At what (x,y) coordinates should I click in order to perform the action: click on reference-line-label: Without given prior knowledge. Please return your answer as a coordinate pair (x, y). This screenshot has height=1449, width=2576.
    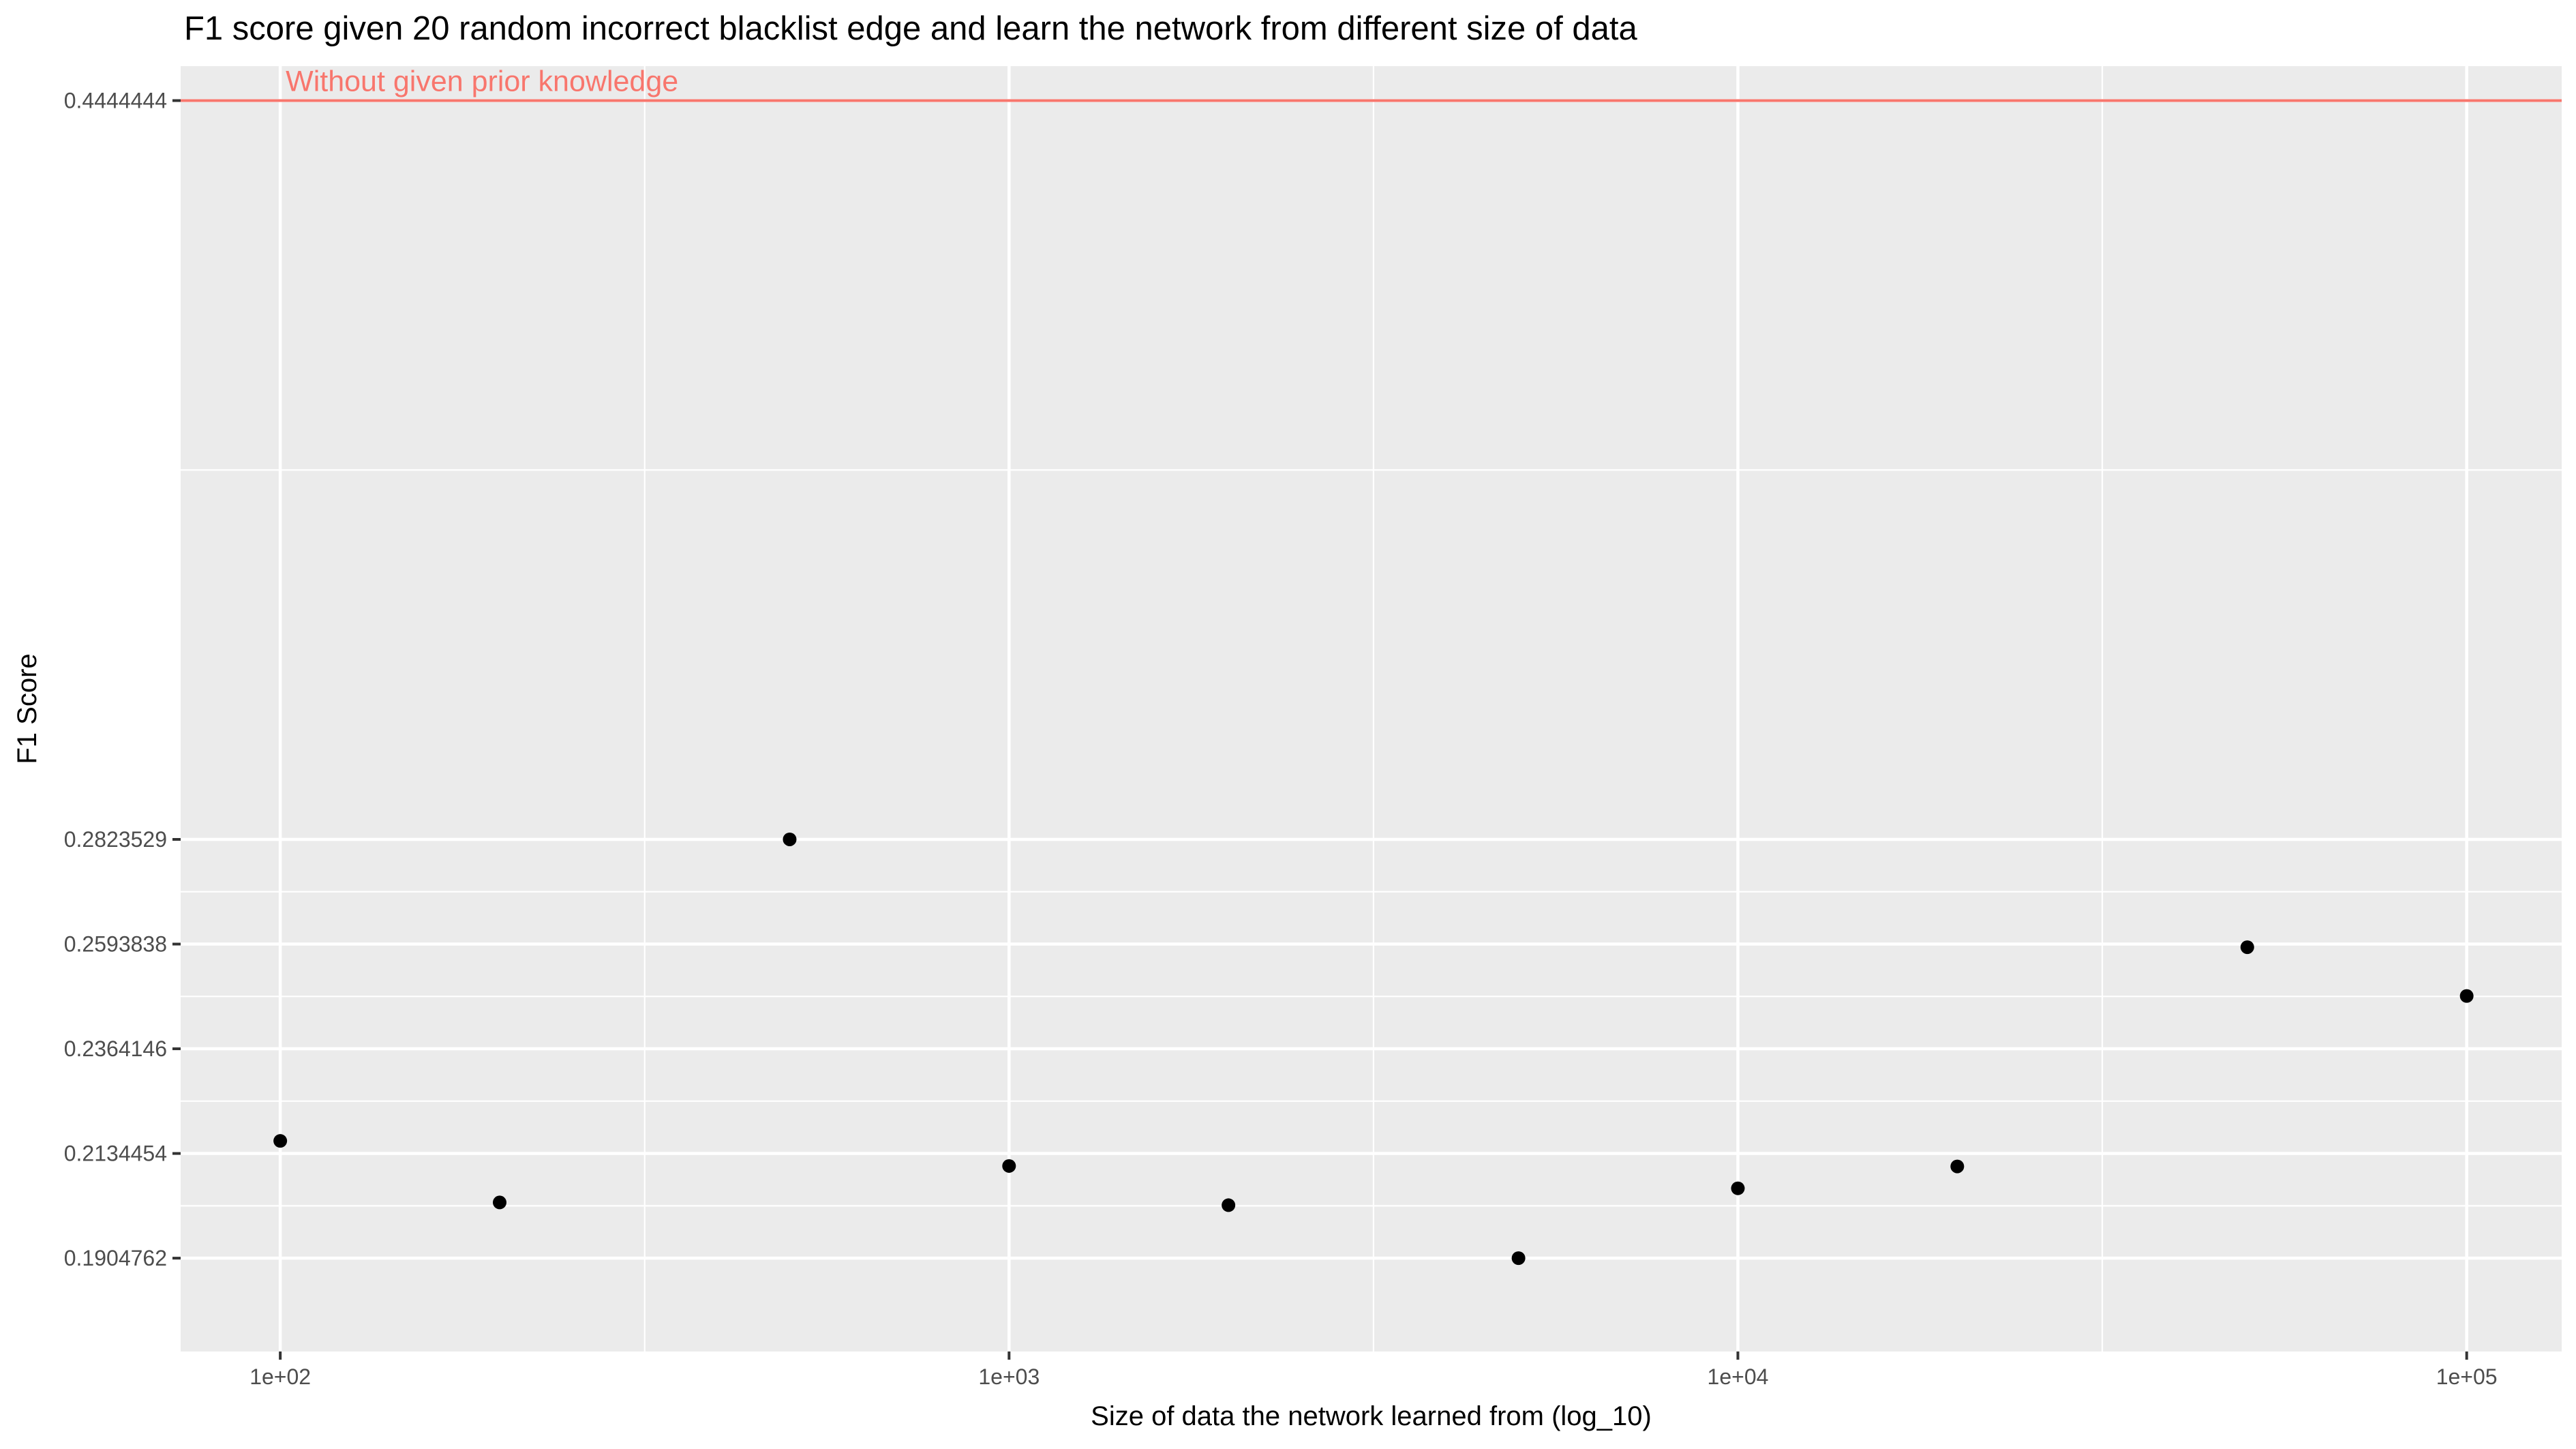
    Looking at the image, I should click on (482, 81).